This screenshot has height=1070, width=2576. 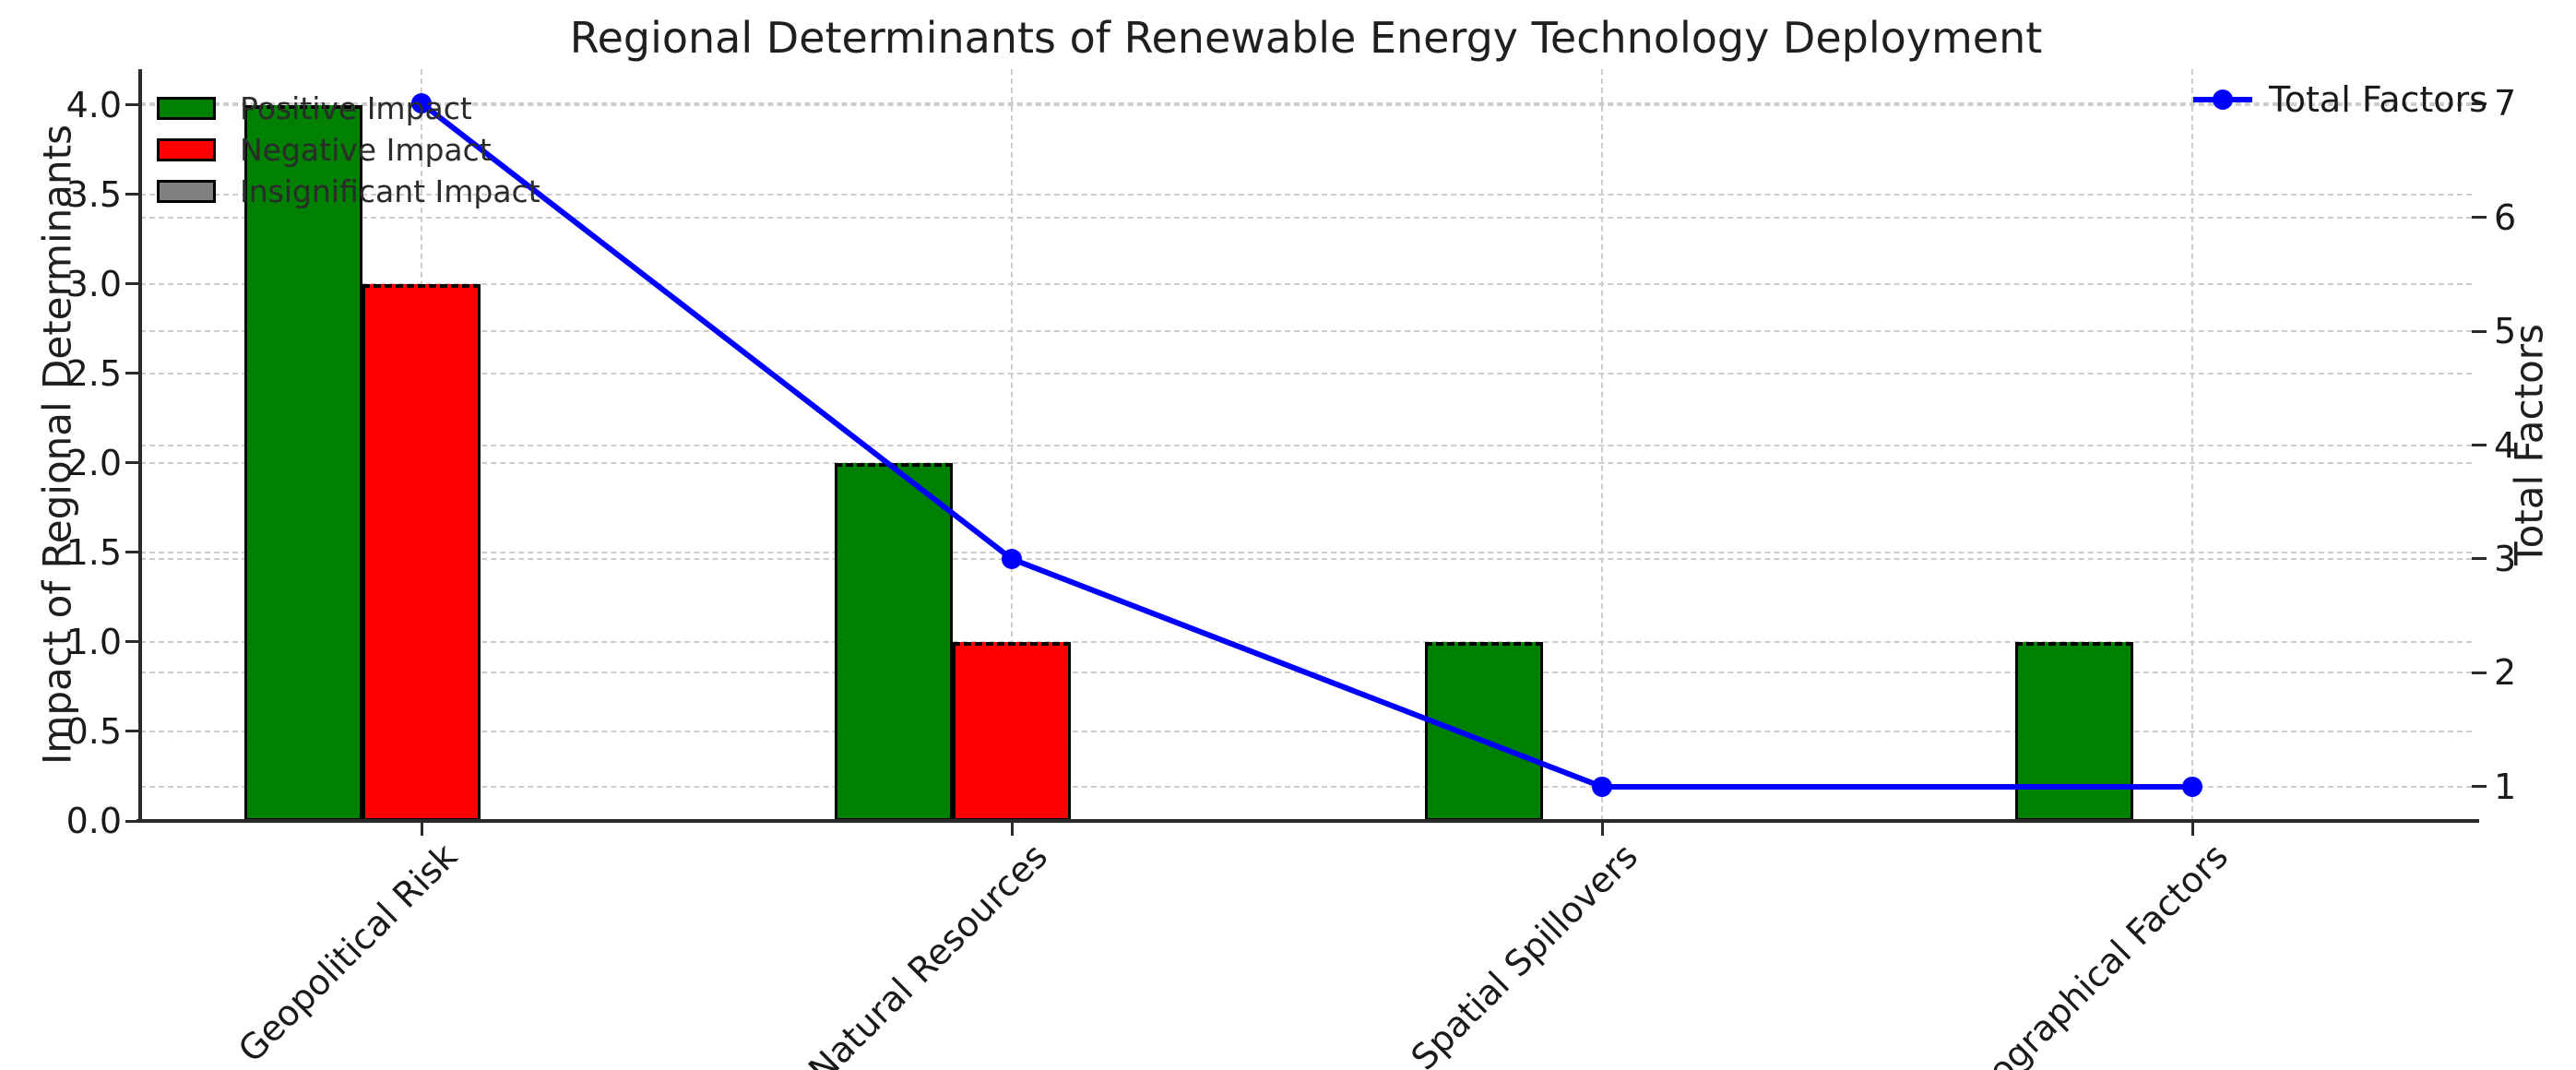 What do you see at coordinates (186, 149) in the screenshot?
I see `legend-swatch-negative-impact-icon` at bounding box center [186, 149].